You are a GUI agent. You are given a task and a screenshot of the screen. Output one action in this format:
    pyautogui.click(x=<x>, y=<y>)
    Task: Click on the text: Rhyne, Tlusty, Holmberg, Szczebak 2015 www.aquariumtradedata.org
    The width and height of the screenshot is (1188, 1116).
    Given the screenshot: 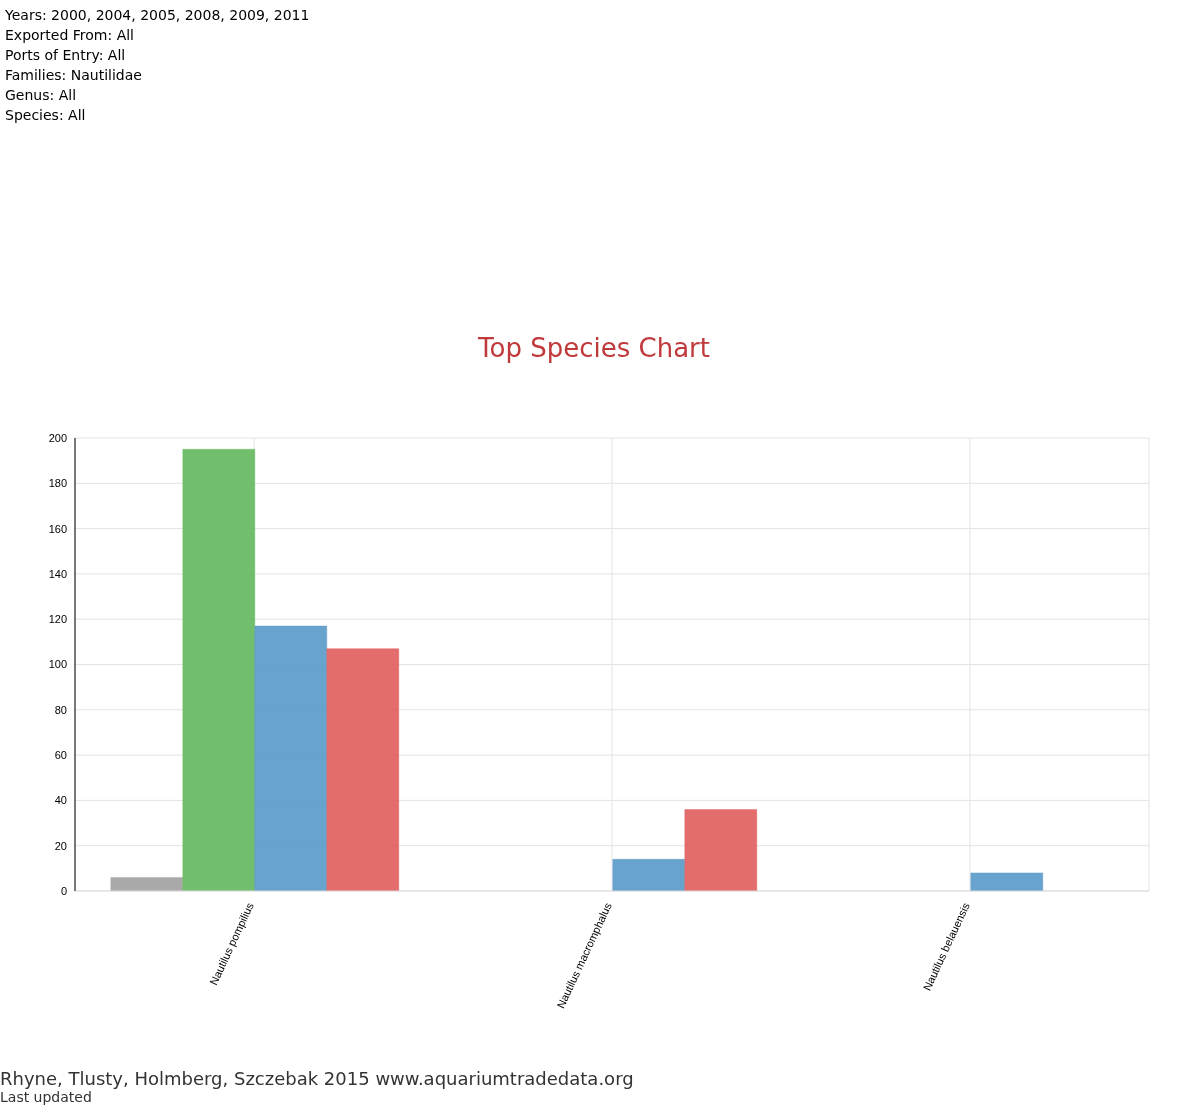 What is the action you would take?
    pyautogui.click(x=317, y=1078)
    